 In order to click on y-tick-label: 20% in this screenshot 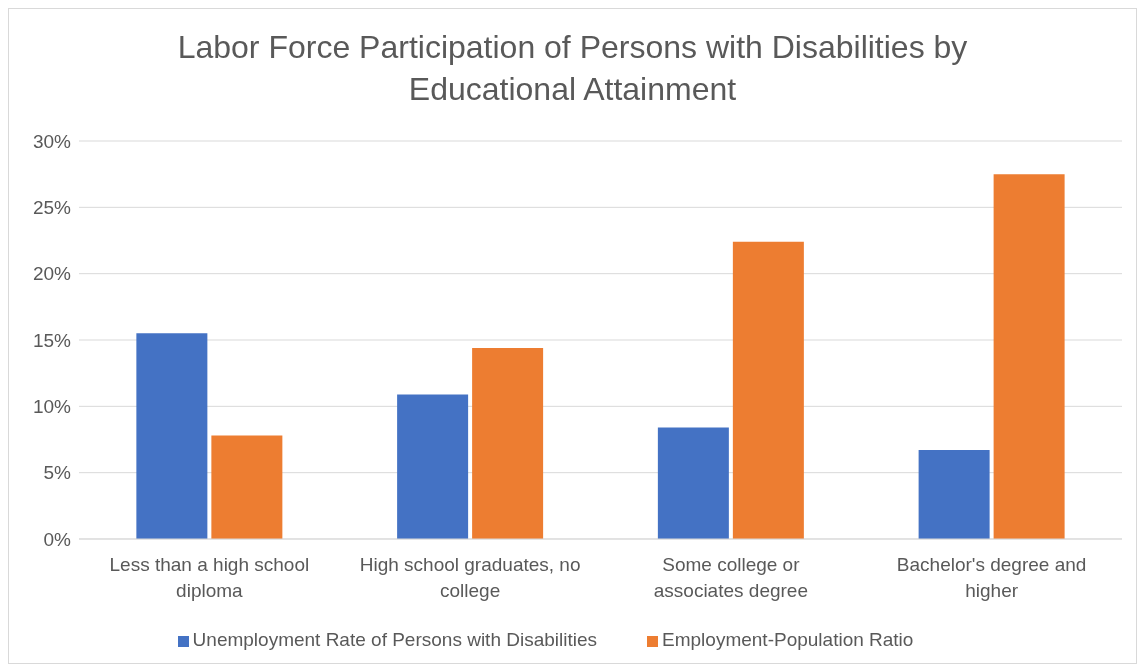, I will do `click(52, 274)`.